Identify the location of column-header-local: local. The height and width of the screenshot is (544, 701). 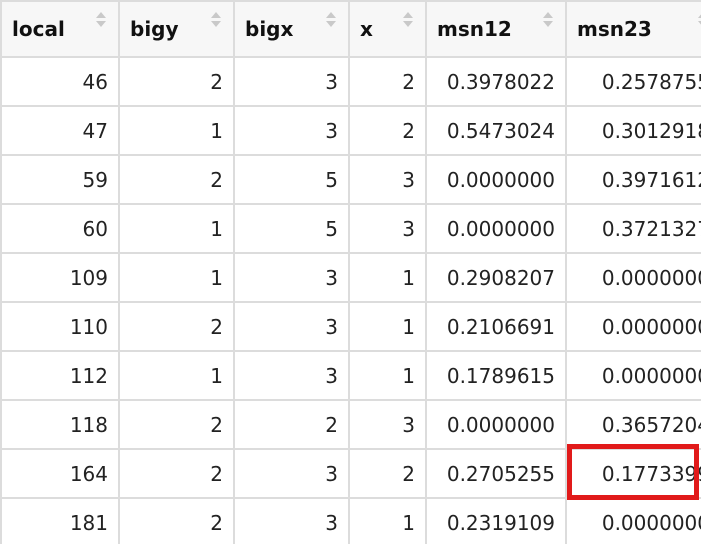
(60, 29).